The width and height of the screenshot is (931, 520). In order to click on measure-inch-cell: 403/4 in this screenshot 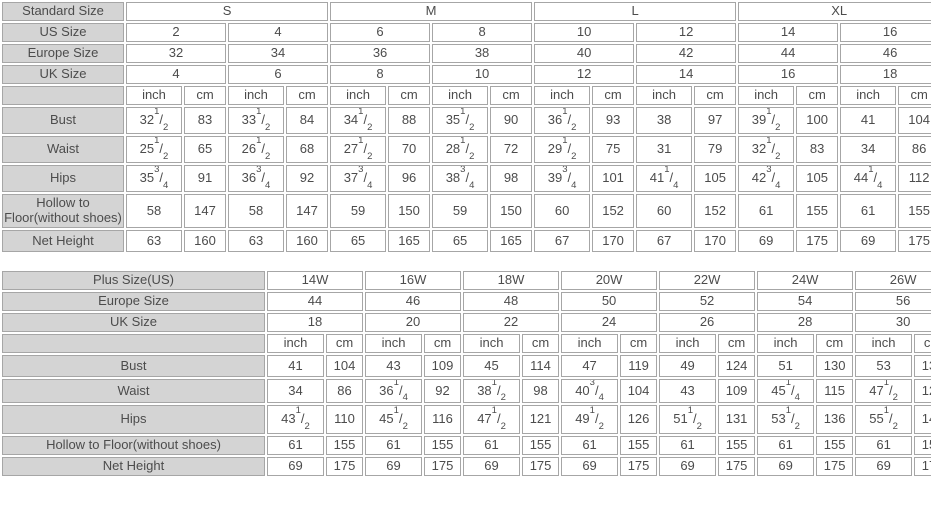, I will do `click(590, 391)`.